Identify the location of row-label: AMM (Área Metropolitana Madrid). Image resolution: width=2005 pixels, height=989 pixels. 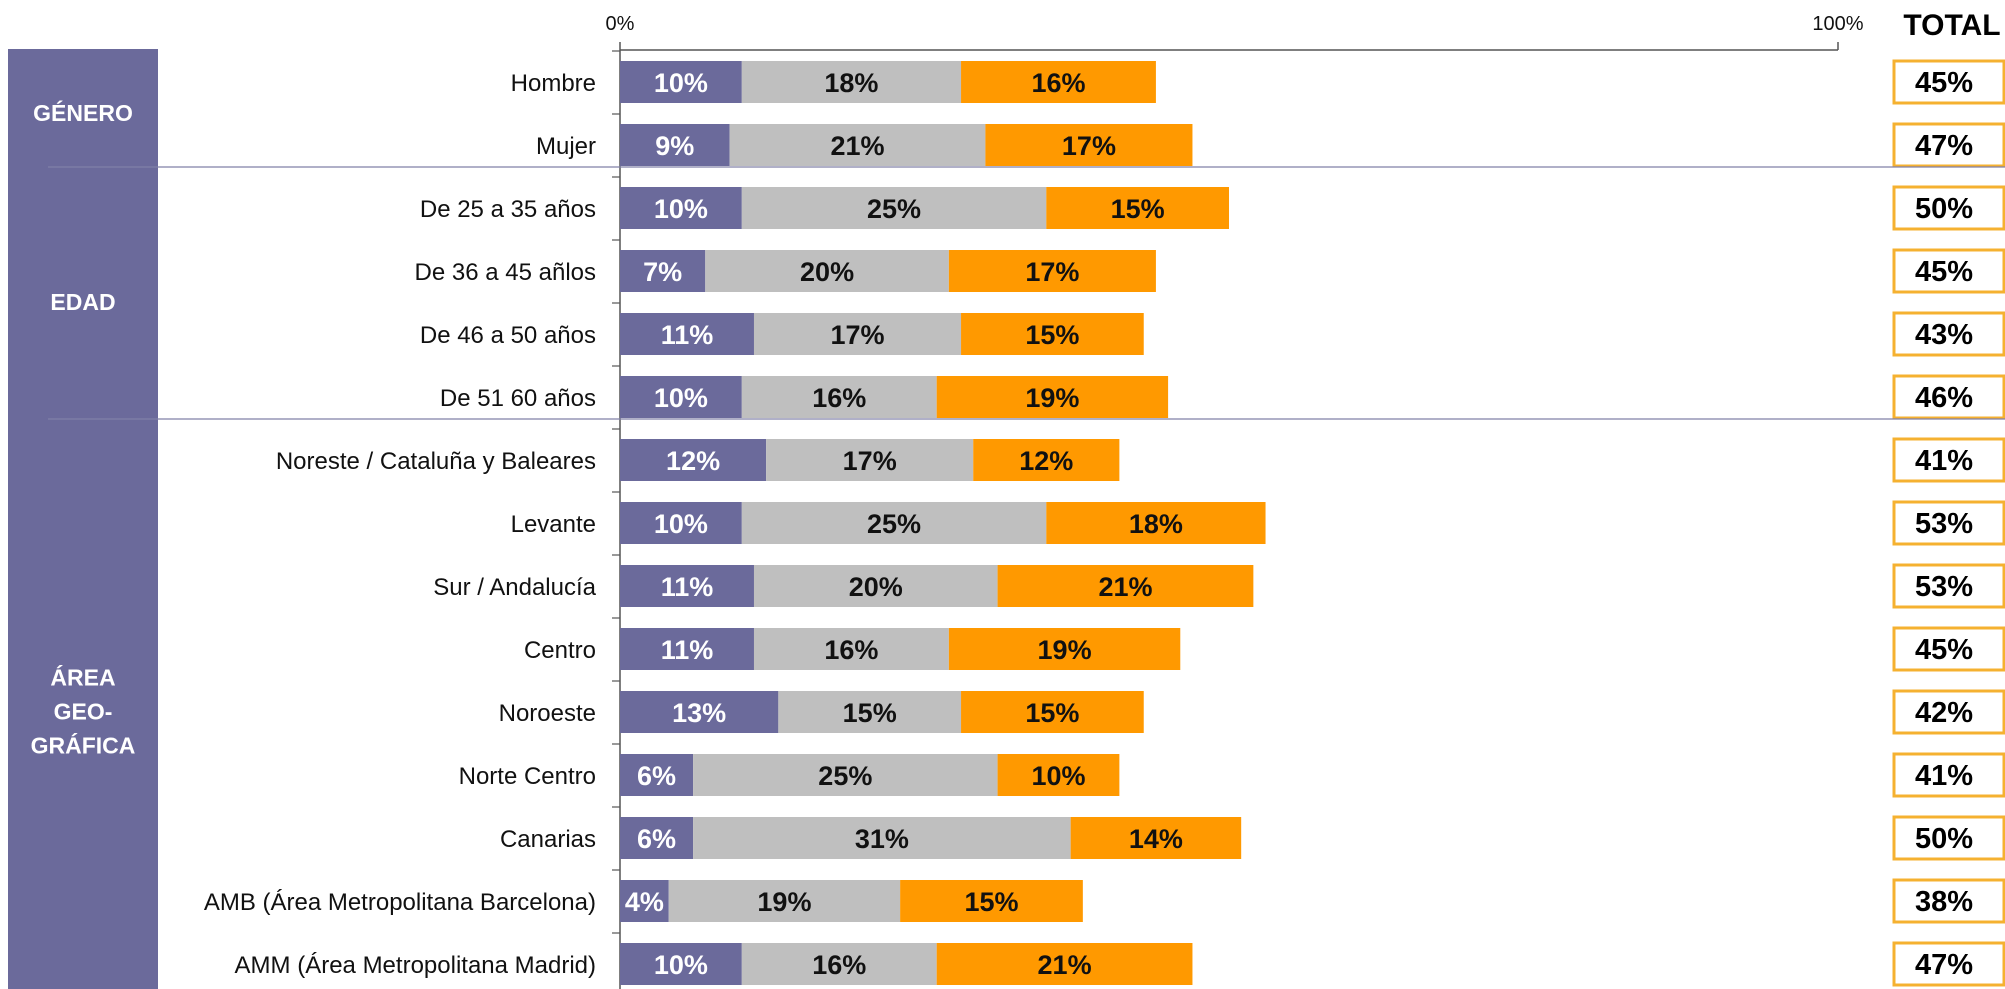
(415, 965).